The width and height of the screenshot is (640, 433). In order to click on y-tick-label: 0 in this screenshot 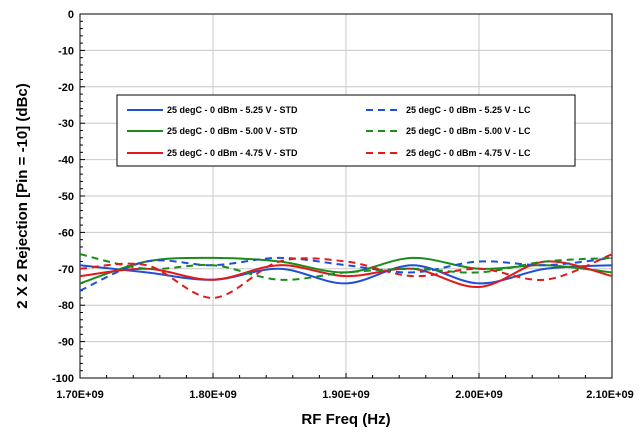, I will do `click(71, 15)`.